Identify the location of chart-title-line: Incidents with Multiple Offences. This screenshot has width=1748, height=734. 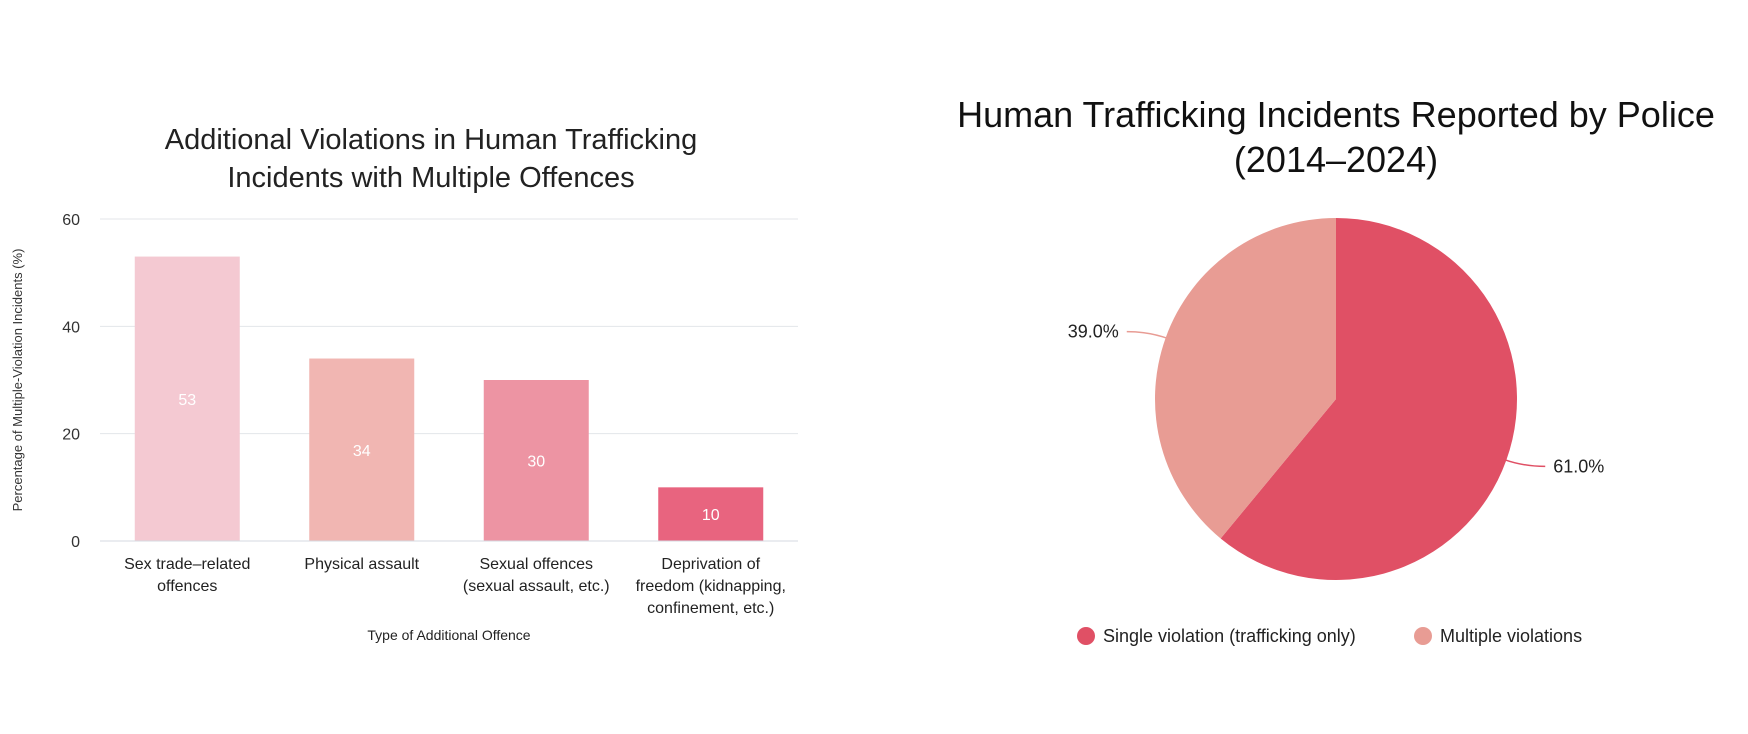
(430, 178).